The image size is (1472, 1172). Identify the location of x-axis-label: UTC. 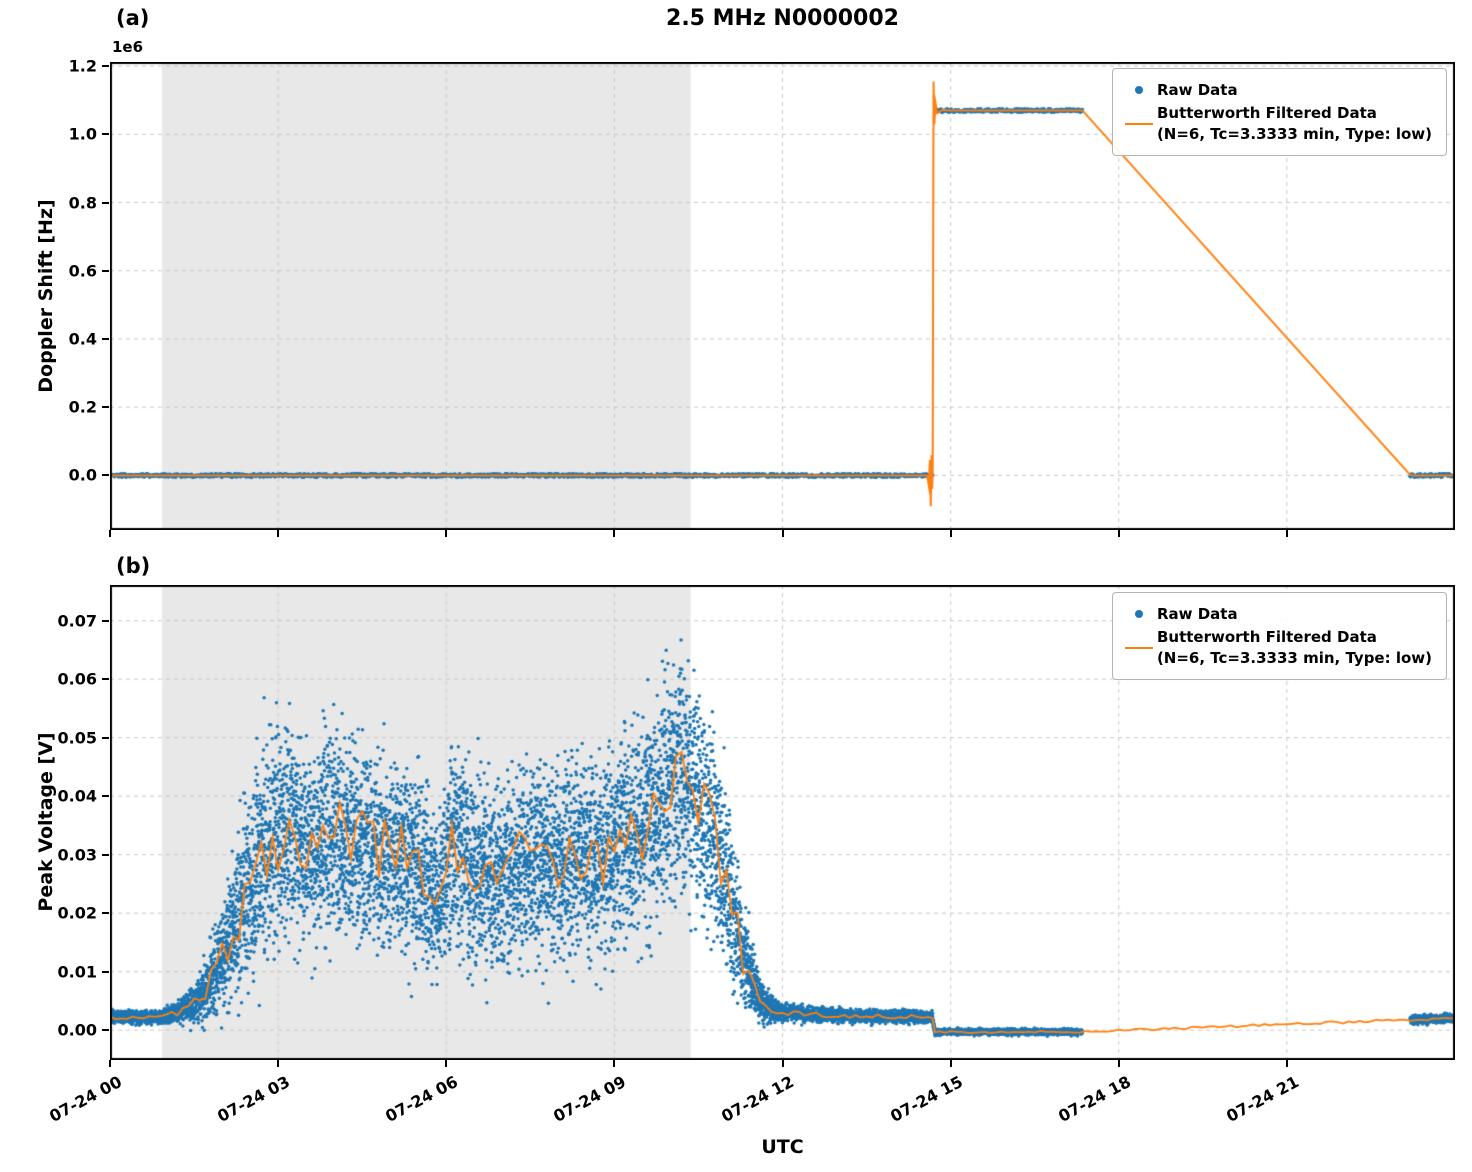
(782, 1147).